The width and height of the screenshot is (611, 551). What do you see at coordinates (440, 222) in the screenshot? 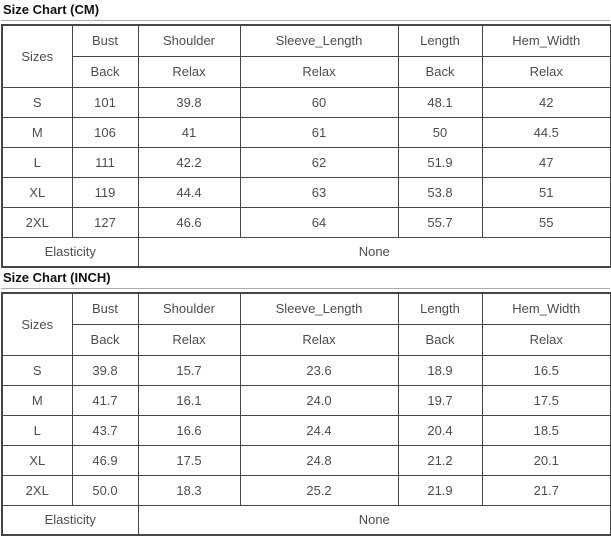
I see `table-cell: 55.7` at bounding box center [440, 222].